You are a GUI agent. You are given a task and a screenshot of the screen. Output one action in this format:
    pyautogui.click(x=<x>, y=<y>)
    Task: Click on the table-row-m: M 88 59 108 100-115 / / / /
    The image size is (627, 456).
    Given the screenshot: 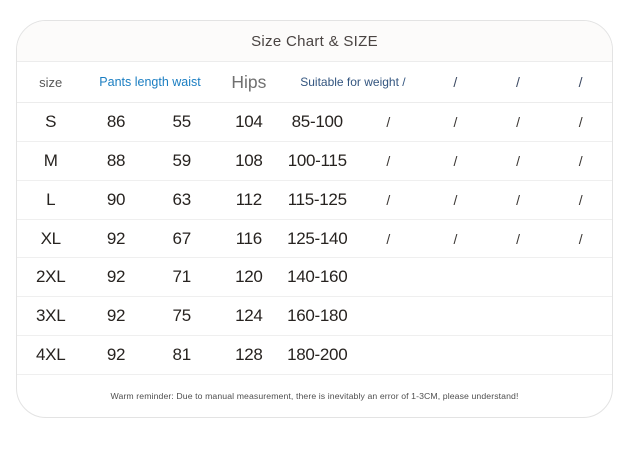 What is the action you would take?
    pyautogui.click(x=314, y=161)
    